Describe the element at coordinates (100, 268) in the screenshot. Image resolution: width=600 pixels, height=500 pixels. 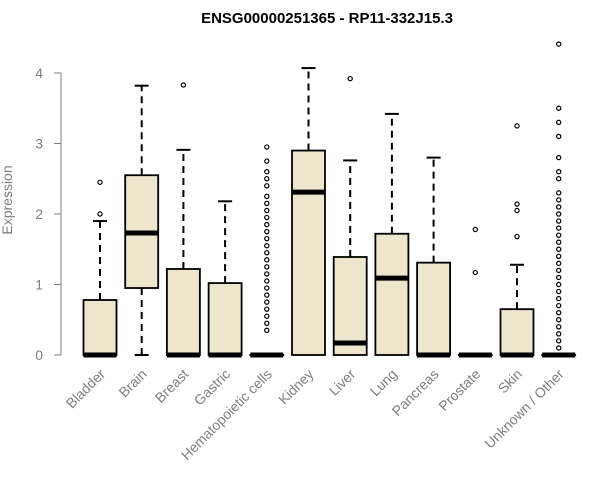
I see `box-bladder` at that location.